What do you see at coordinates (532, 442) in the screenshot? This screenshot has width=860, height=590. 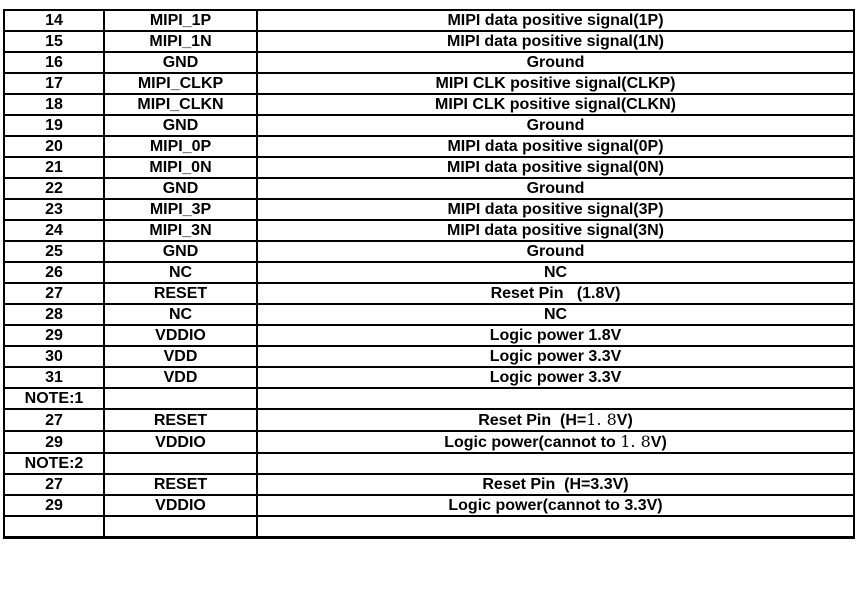 I see `description-text-segment: Logic power(cannot to` at bounding box center [532, 442].